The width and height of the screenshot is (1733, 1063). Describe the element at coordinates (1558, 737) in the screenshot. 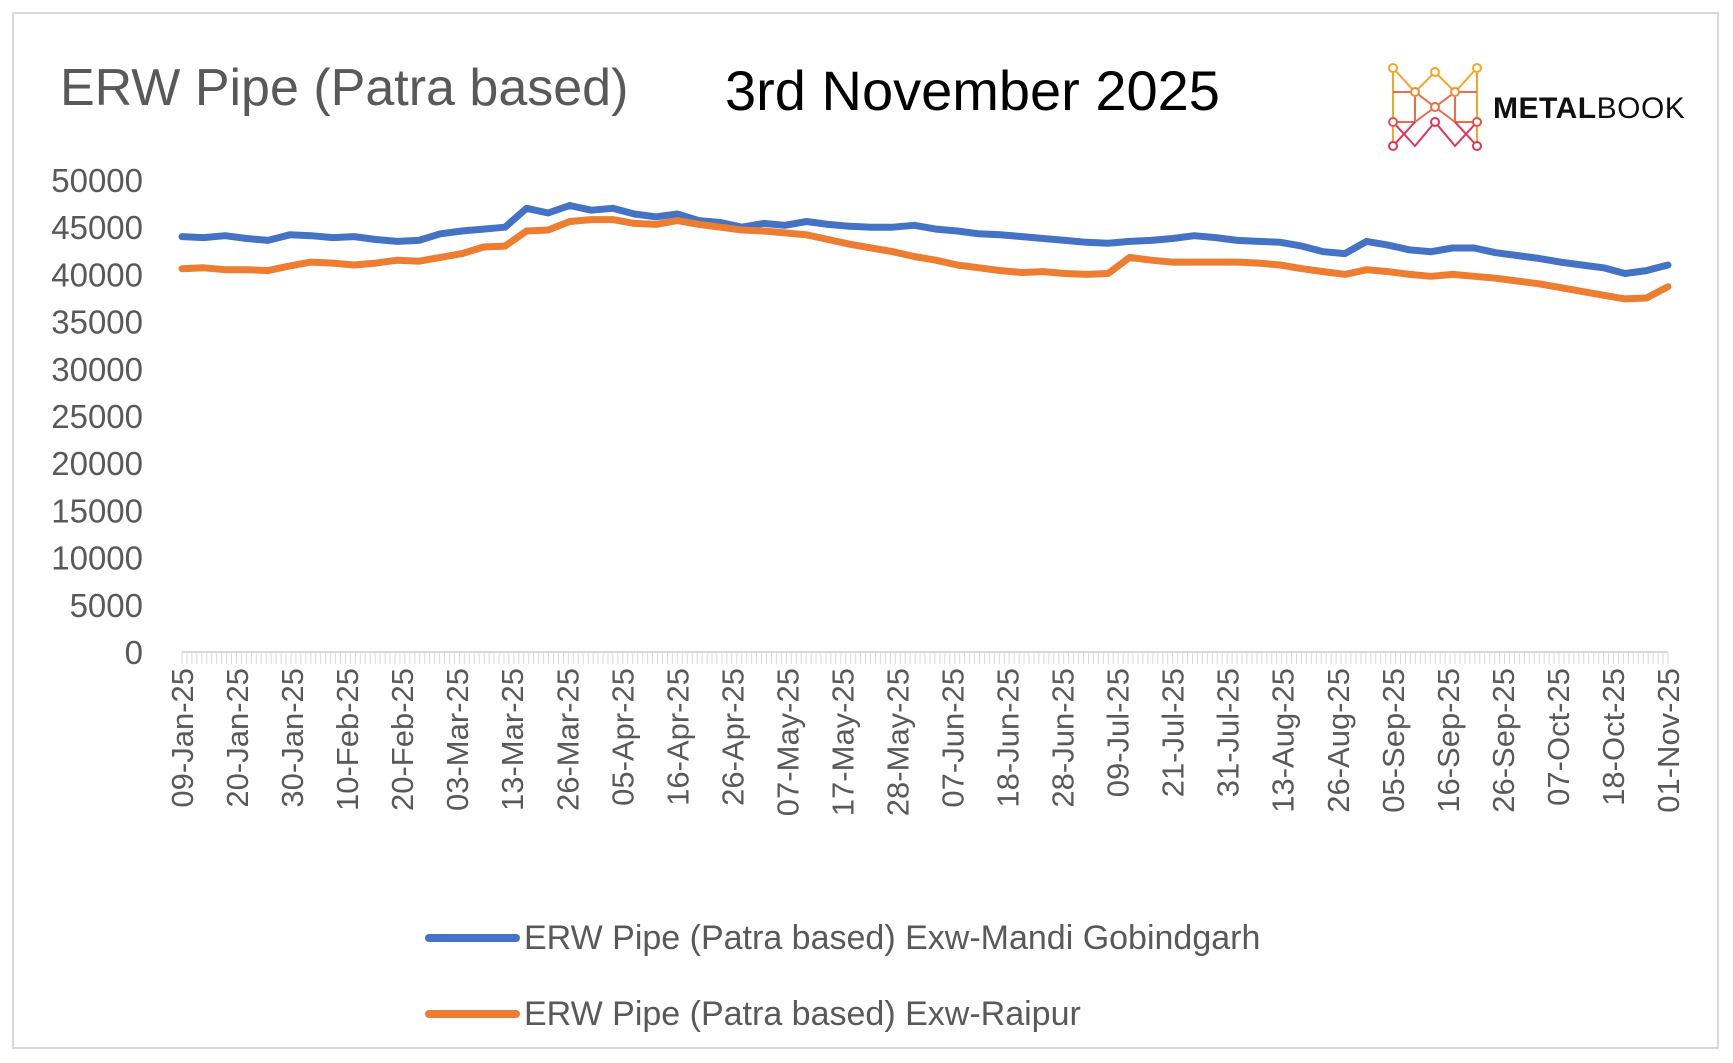

I see `x-tick-label: 07-Oct-25` at that location.